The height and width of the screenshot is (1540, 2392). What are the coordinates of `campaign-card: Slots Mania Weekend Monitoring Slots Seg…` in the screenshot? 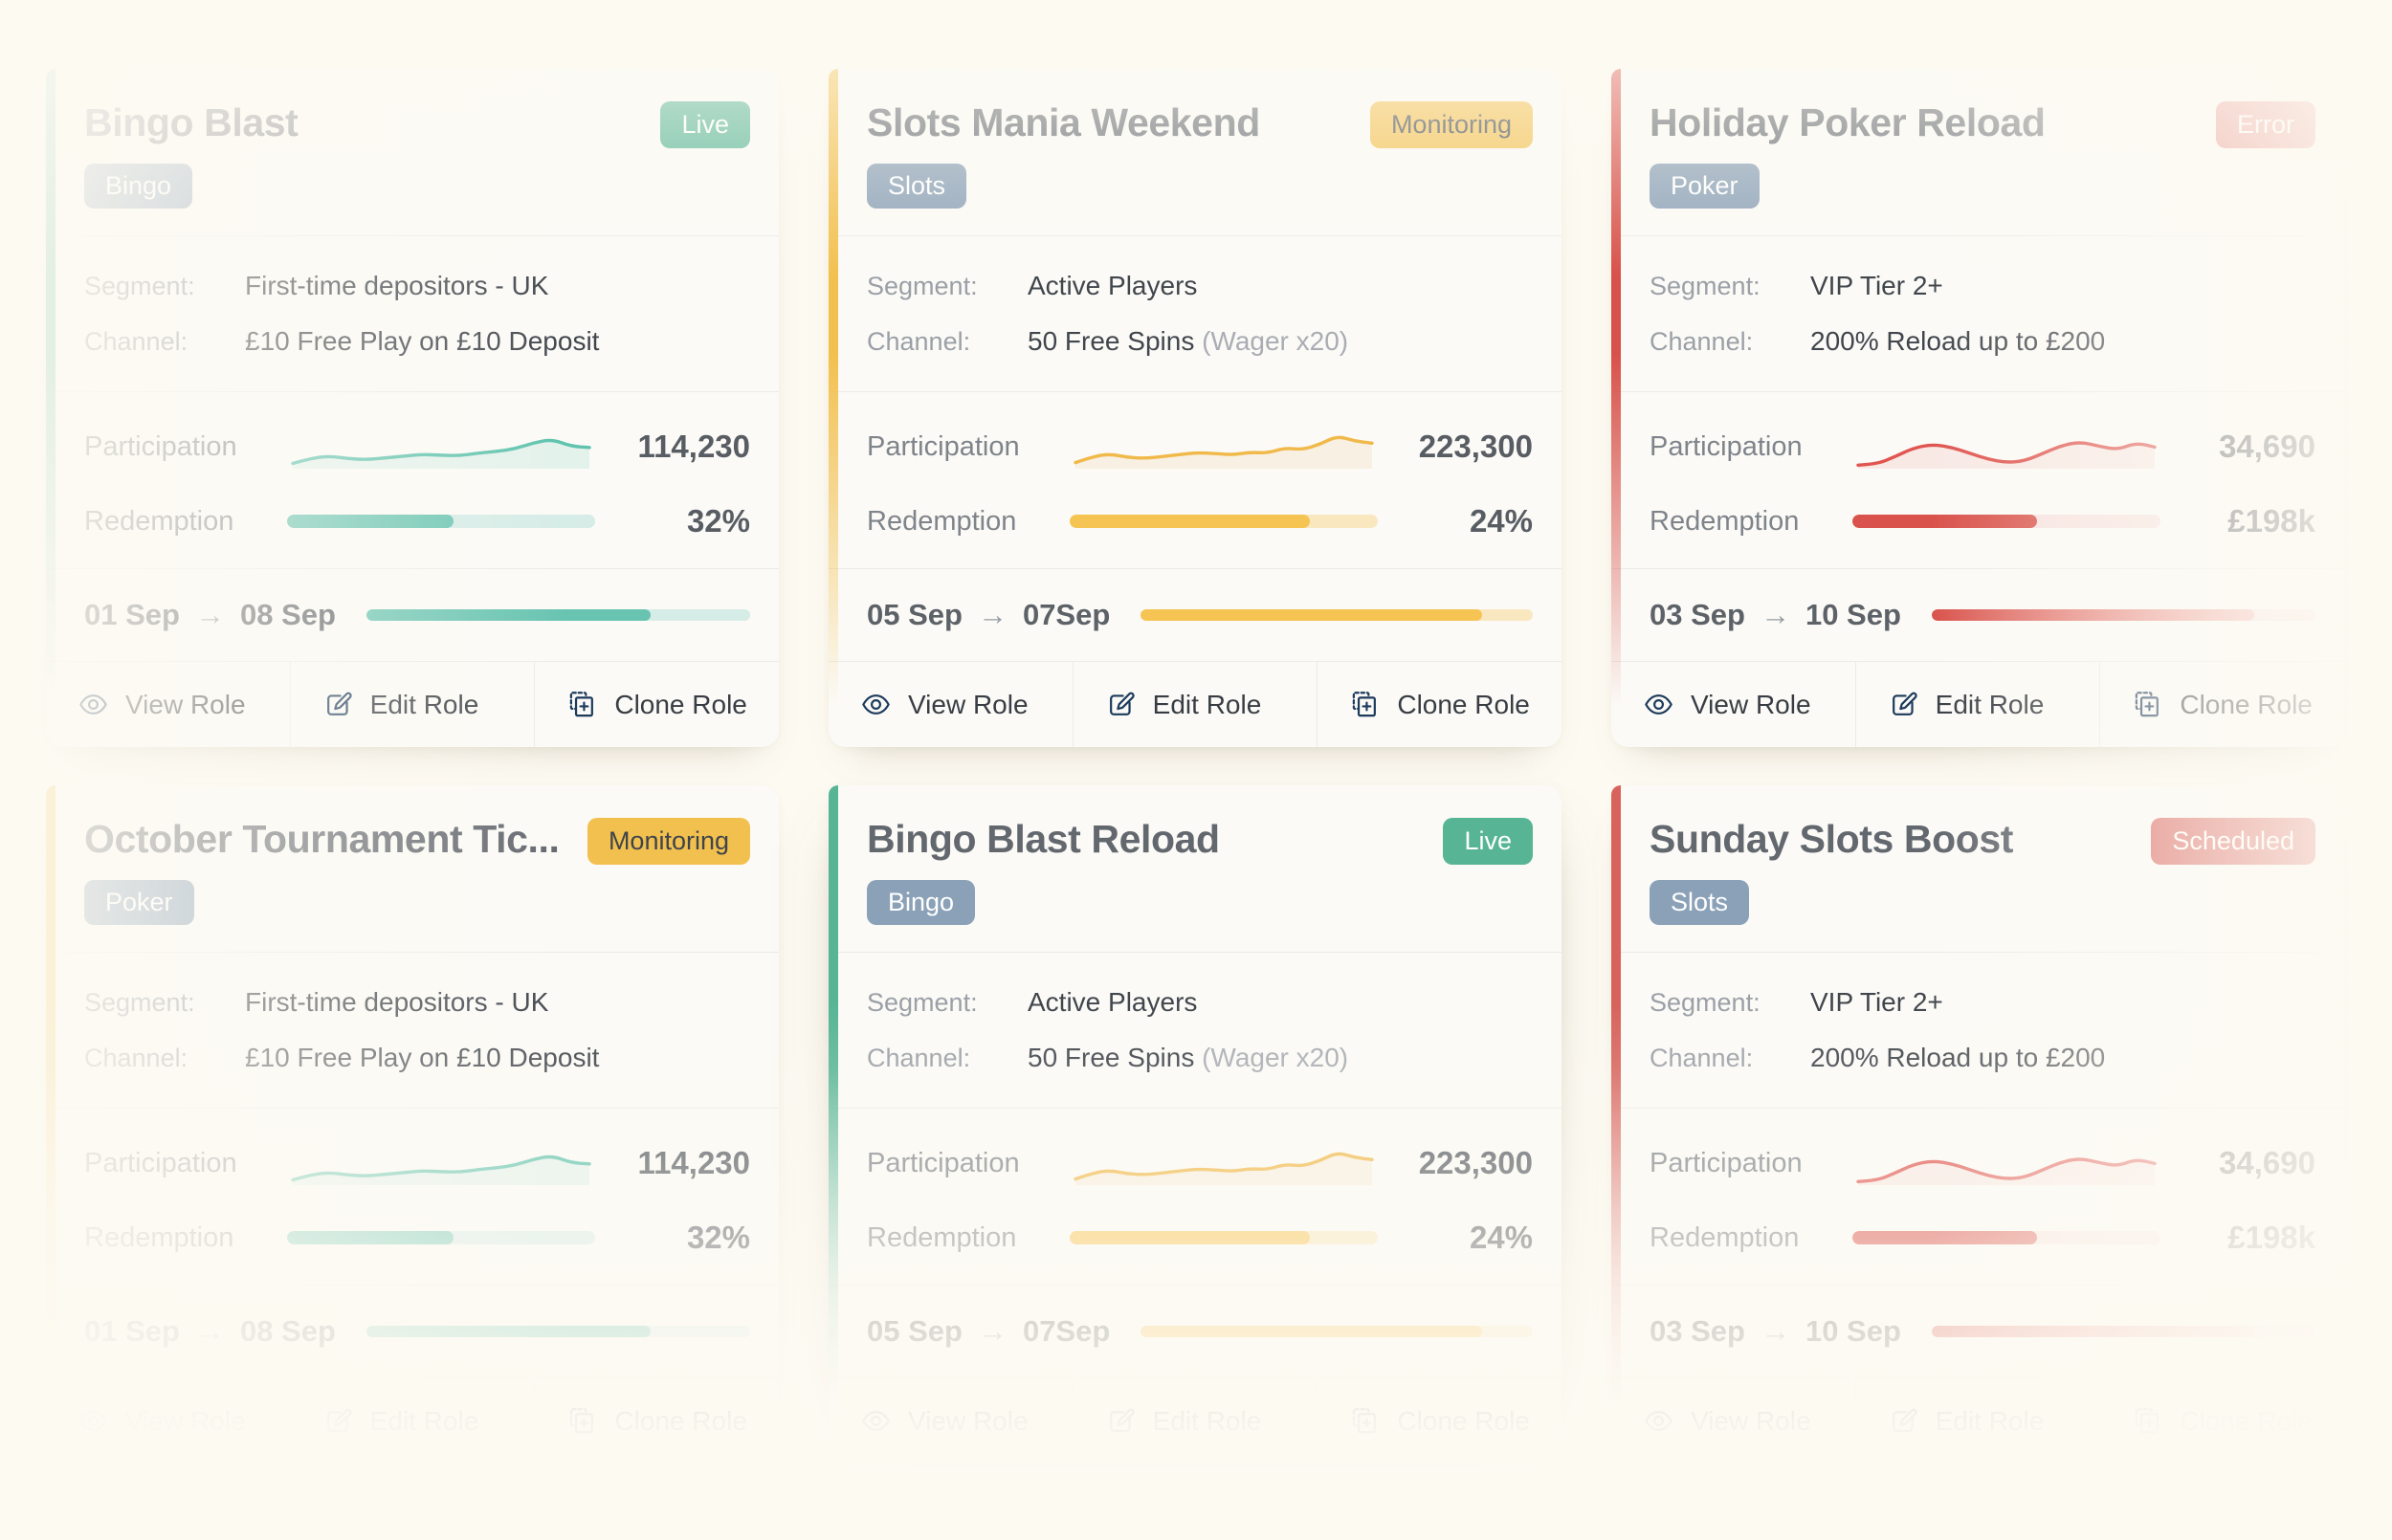 It's located at (1195, 408).